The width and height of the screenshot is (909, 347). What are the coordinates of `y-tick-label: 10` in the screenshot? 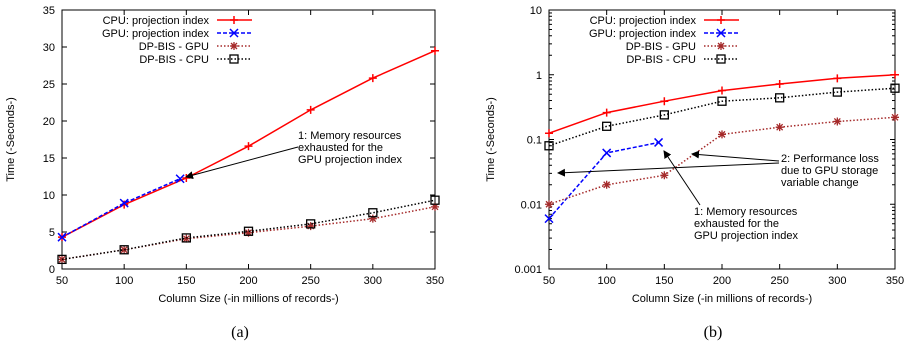 It's located at (536, 11).